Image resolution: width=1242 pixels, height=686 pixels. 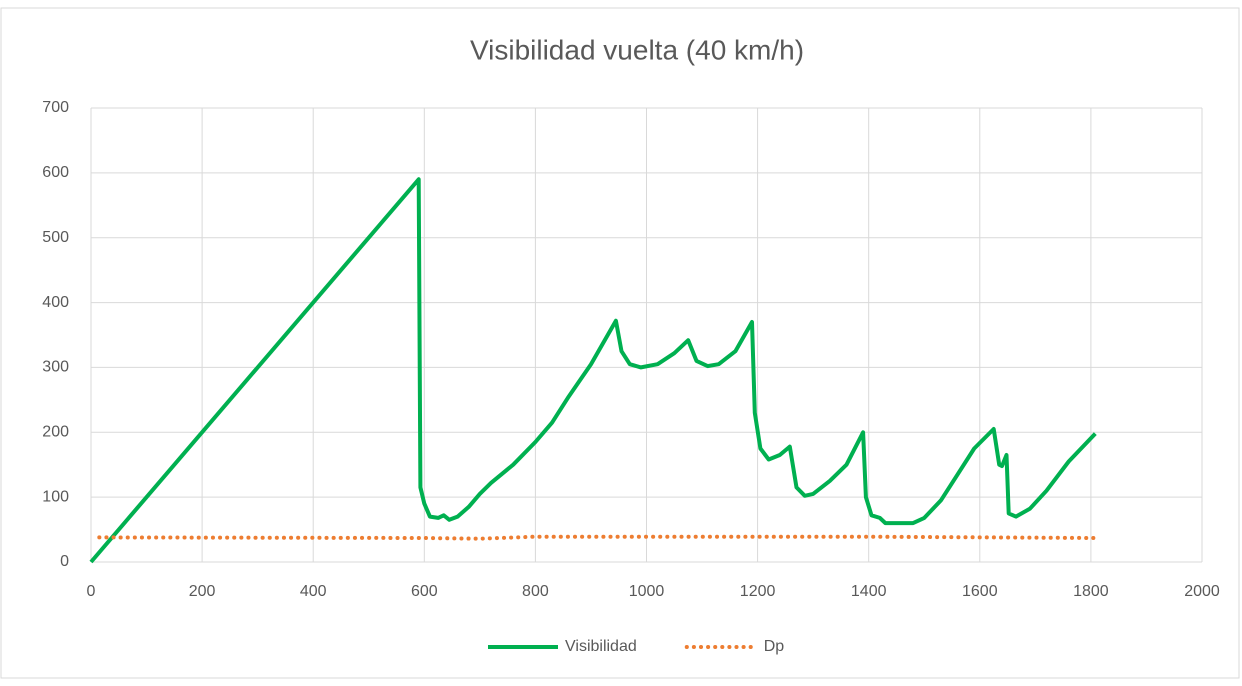 I want to click on x-tick-label: 2000, so click(x=1202, y=591).